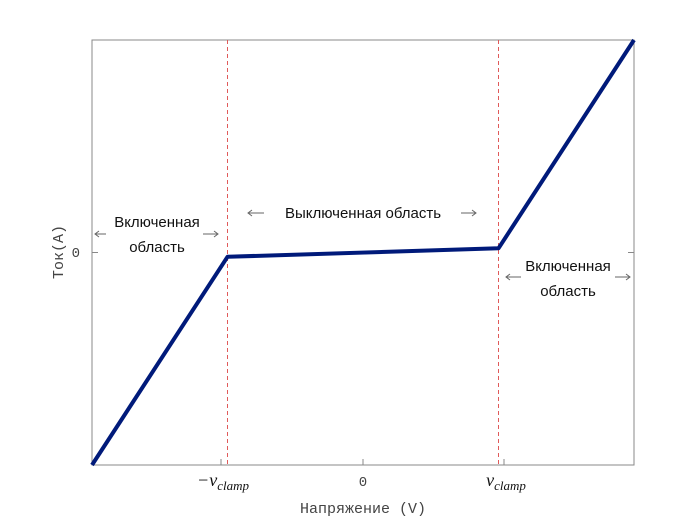 The image size is (700, 525). Describe the element at coordinates (76, 254) in the screenshot. I see `y-tick-label-zero: 0` at that location.